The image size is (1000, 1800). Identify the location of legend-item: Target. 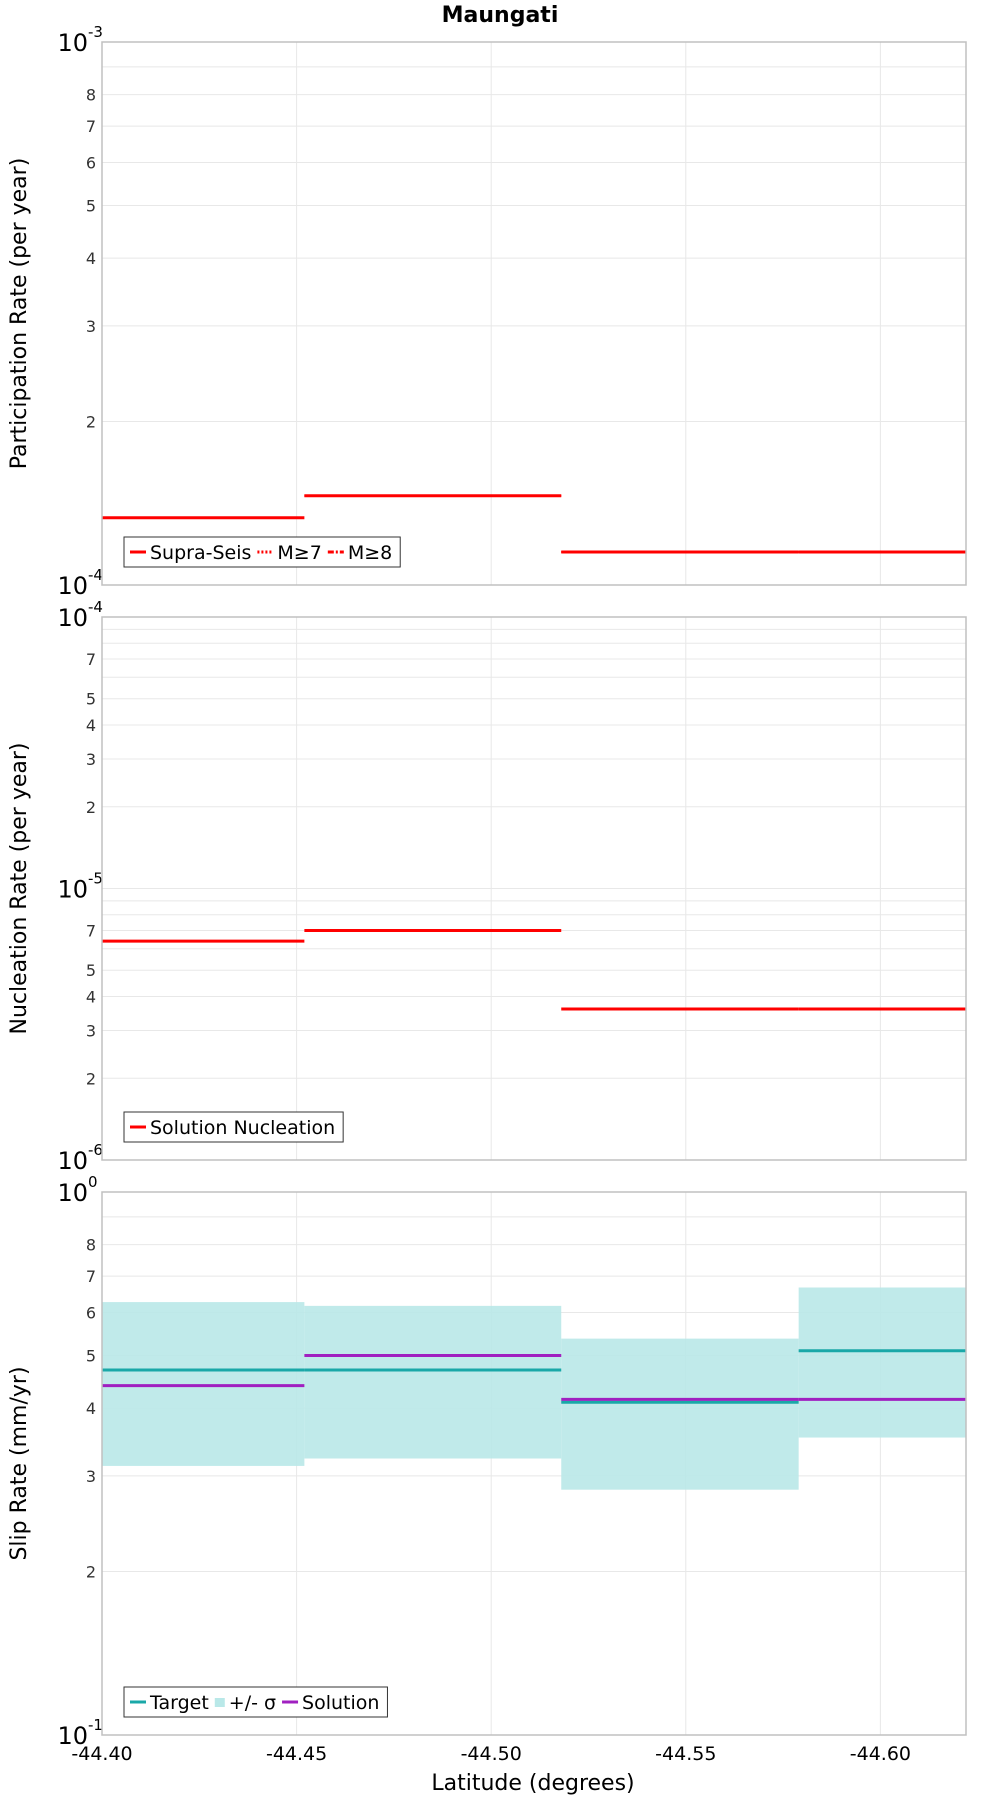
(169, 1703).